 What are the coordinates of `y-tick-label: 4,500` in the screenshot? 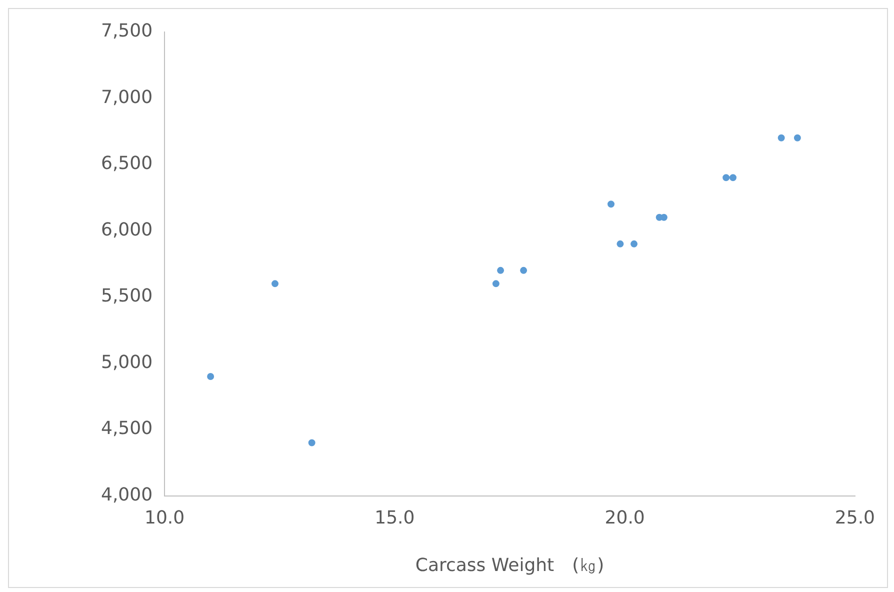 It's located at (127, 429).